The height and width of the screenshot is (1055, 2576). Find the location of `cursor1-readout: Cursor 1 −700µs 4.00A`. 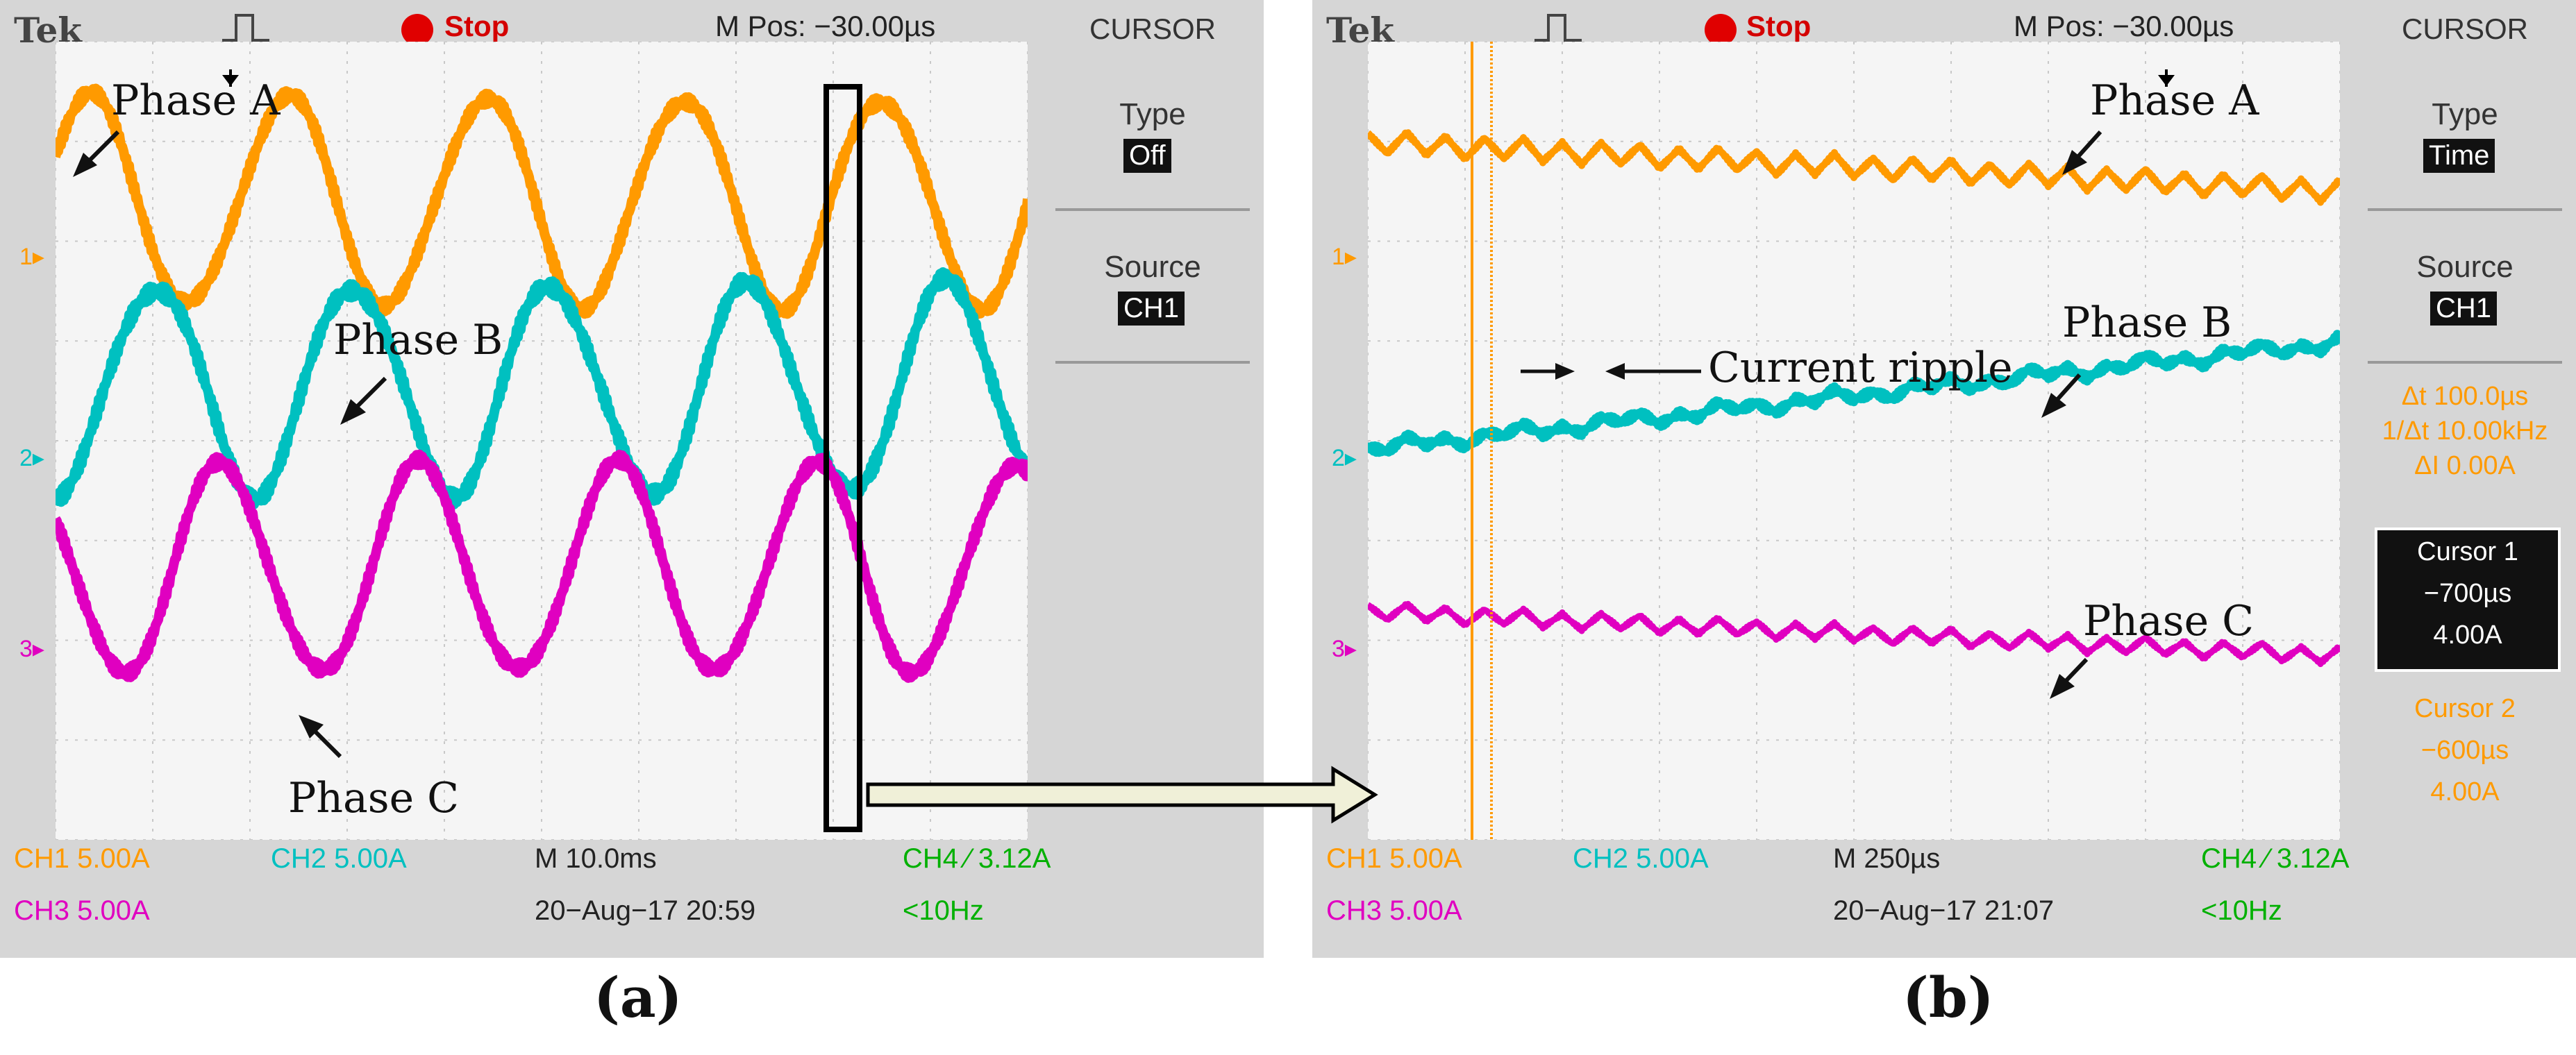

cursor1-readout: Cursor 1 −700µs 4.00A is located at coordinates (2468, 600).